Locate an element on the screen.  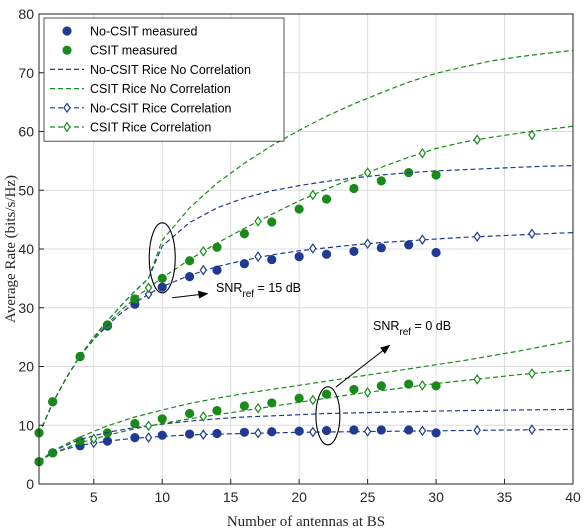
tick-label-y: 20 is located at coordinates (26, 367).